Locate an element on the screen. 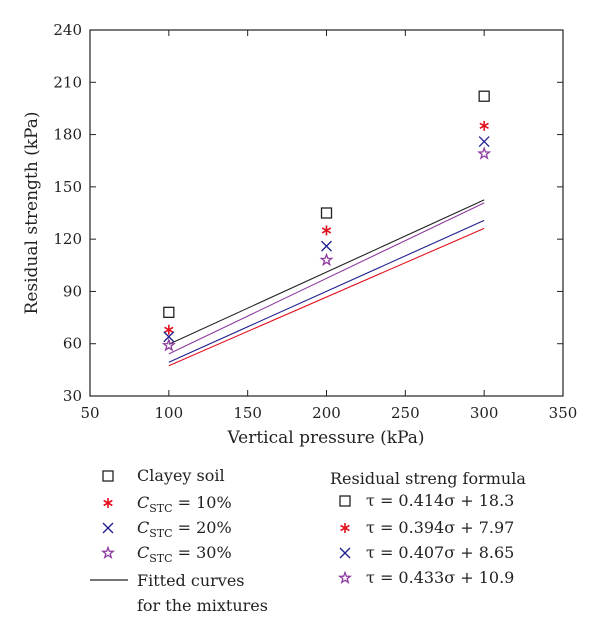 The width and height of the screenshot is (600, 634). fit-lines is located at coordinates (326, 283).